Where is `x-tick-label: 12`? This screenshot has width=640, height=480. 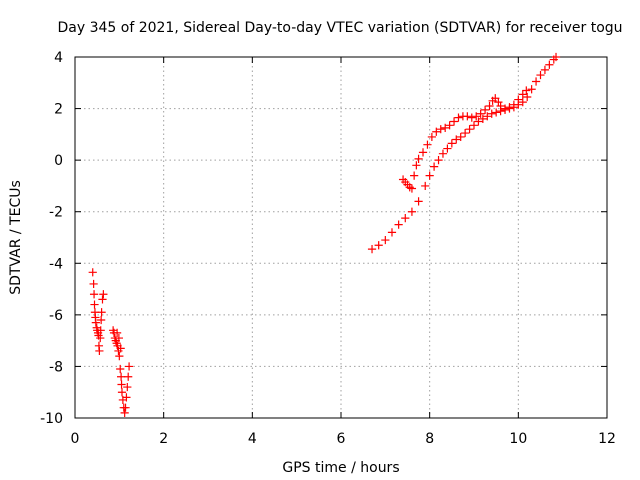 x-tick-label: 12 is located at coordinates (607, 439).